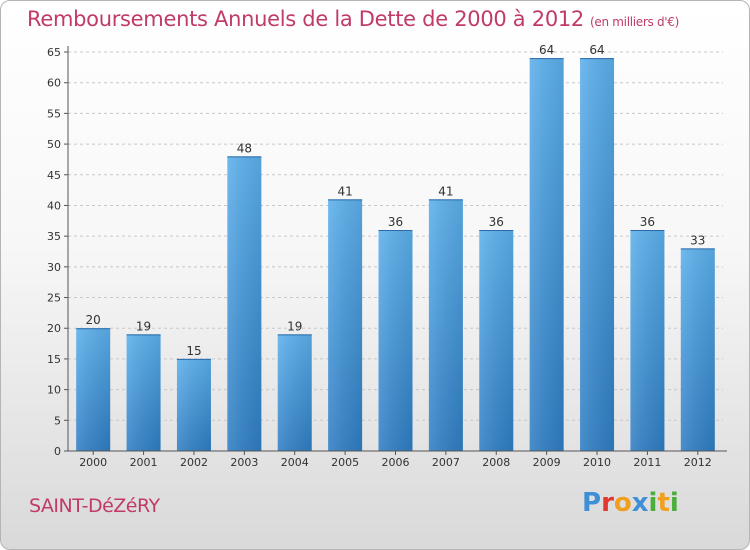  Describe the element at coordinates (607, 503) in the screenshot. I see `logo-letter: r` at that location.